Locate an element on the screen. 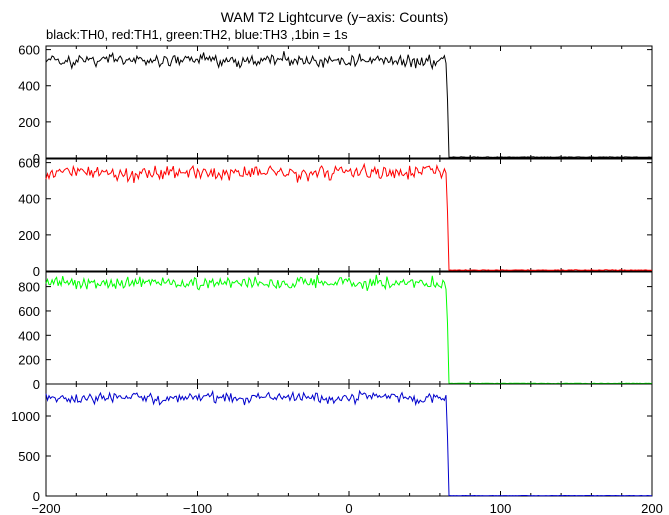  x-tick-label: −100 is located at coordinates (197, 508).